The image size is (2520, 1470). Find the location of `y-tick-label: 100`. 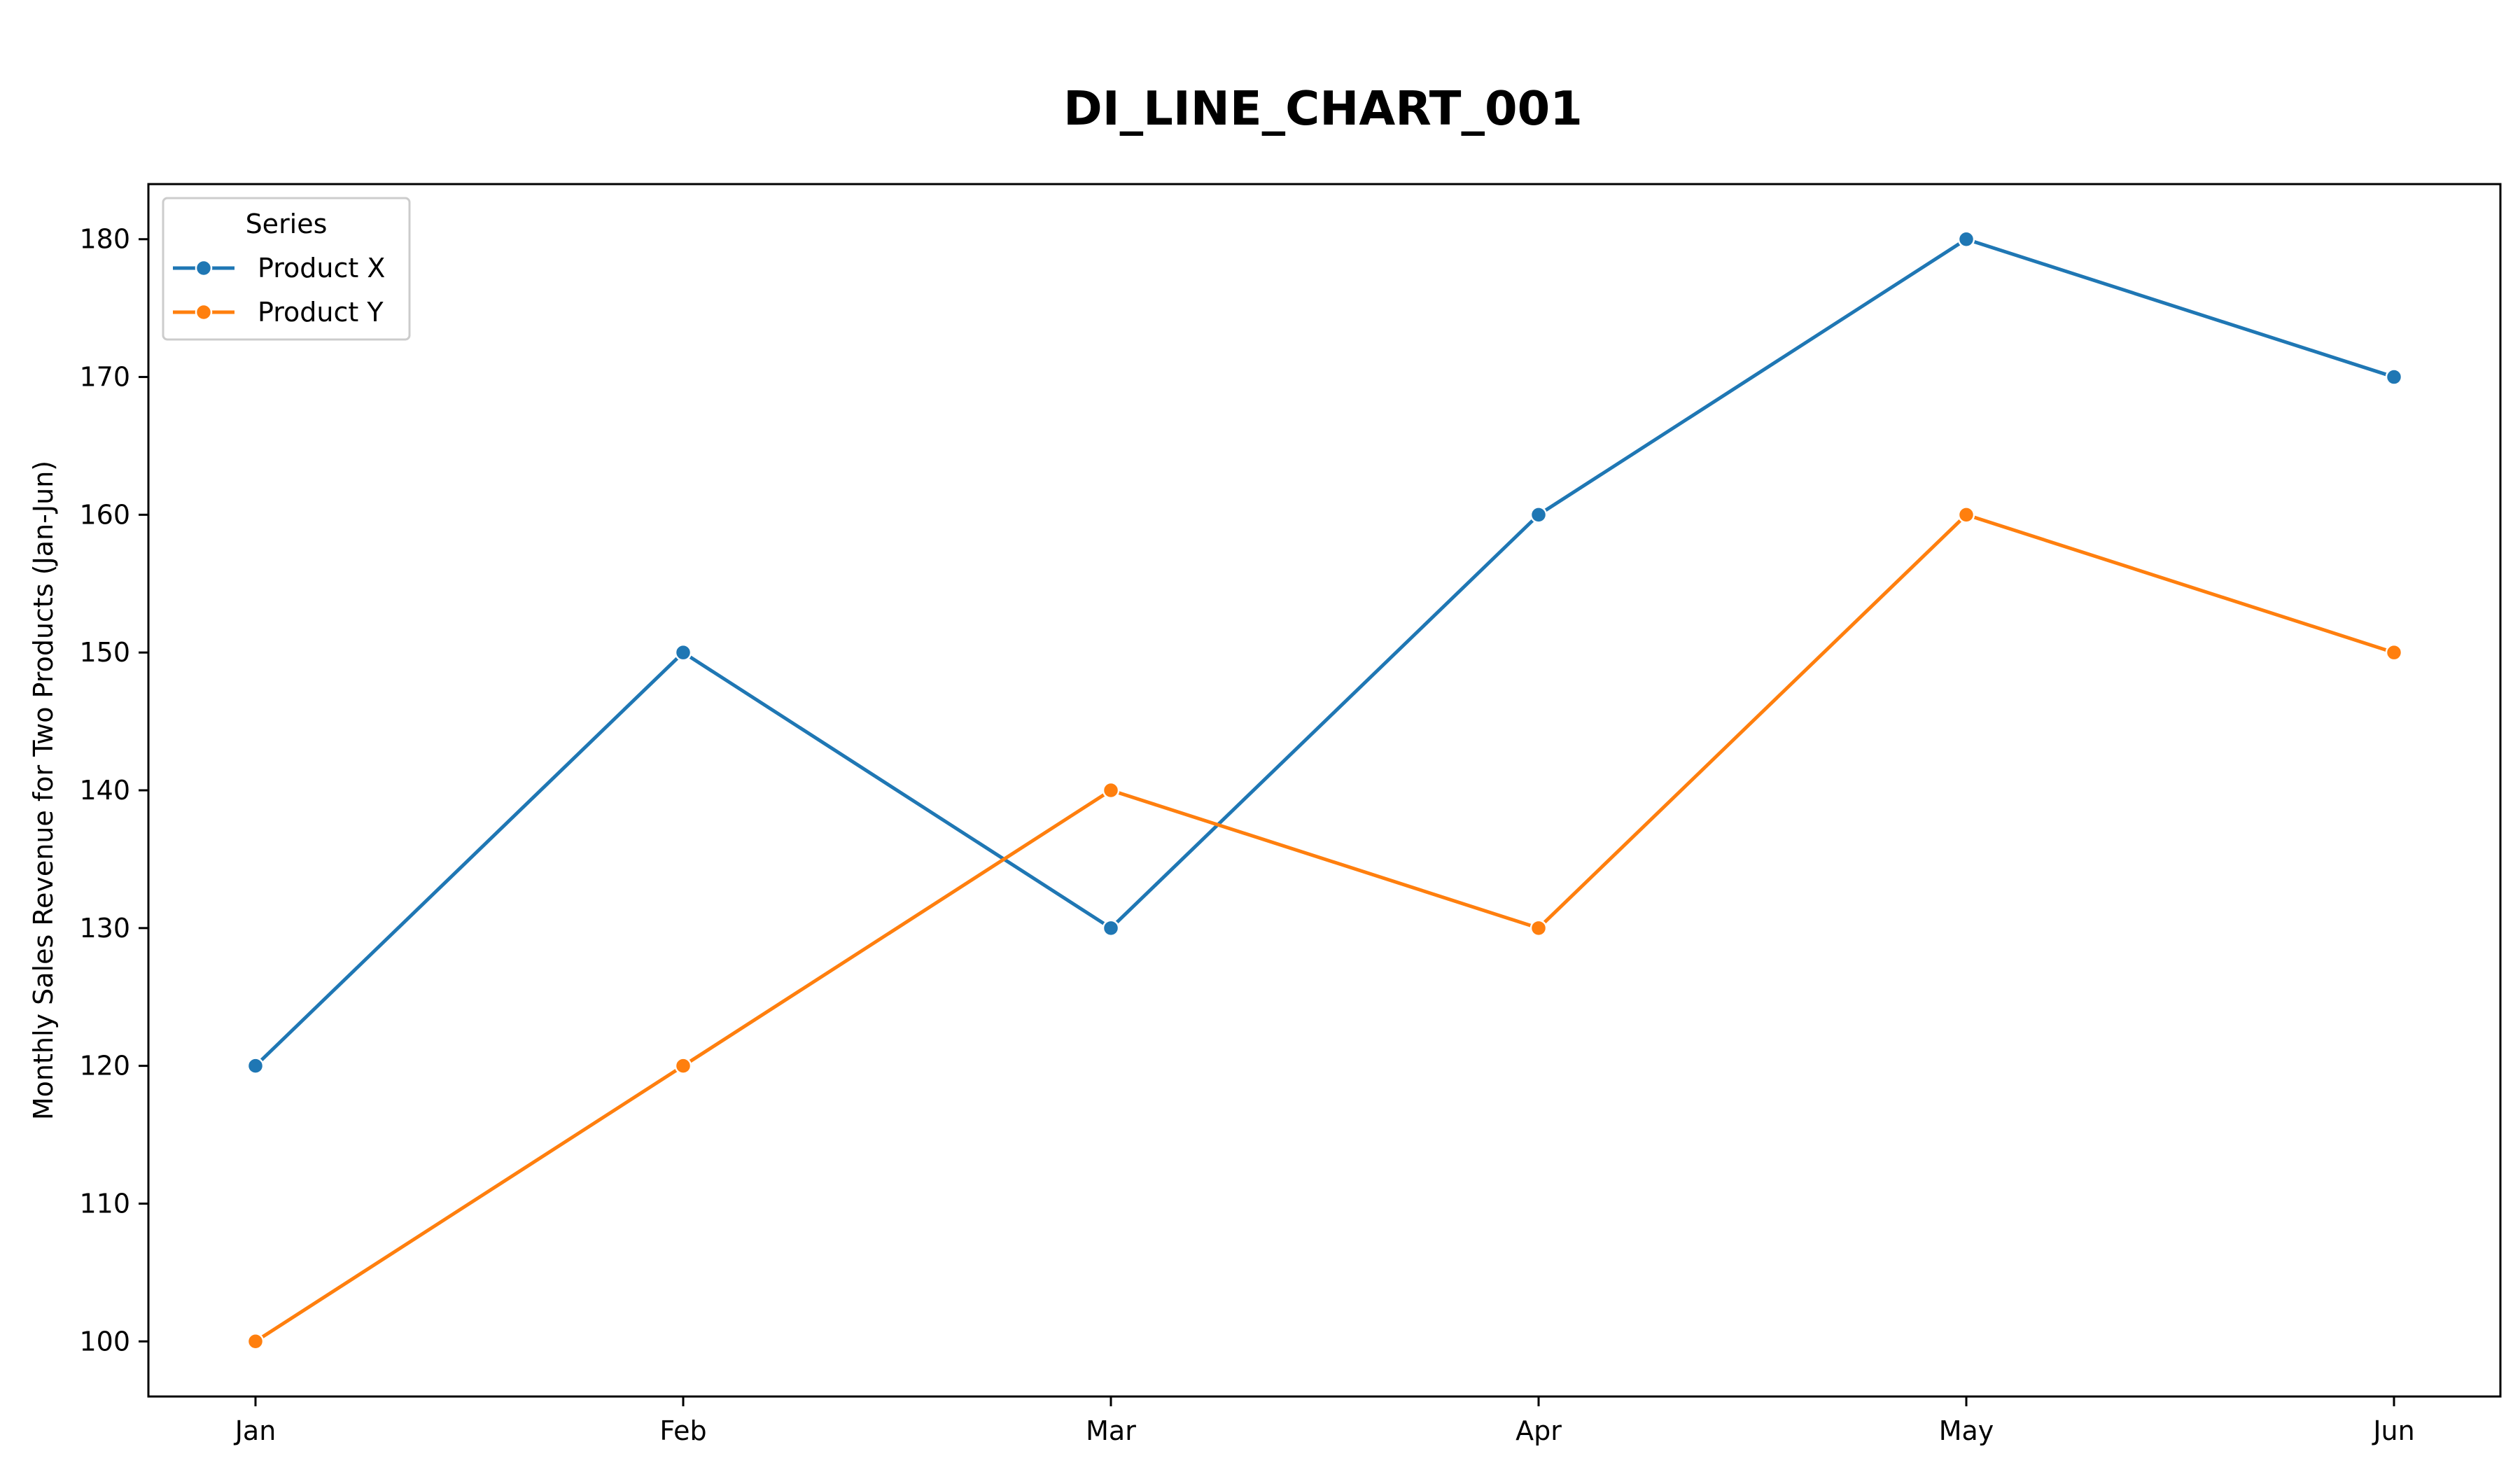

y-tick-label: 100 is located at coordinates (104, 1341).